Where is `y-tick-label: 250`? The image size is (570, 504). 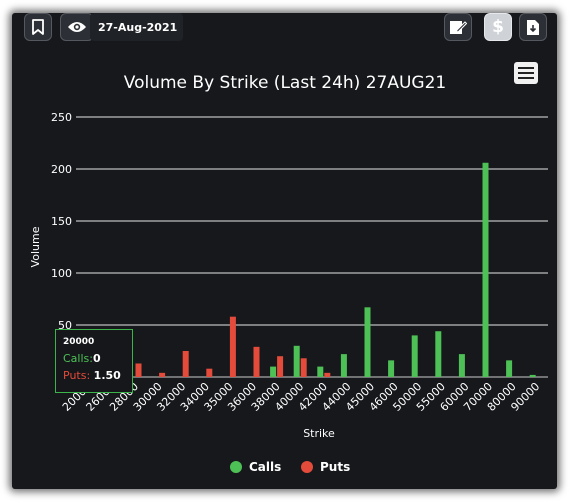 y-tick-label: 250 is located at coordinates (61, 117).